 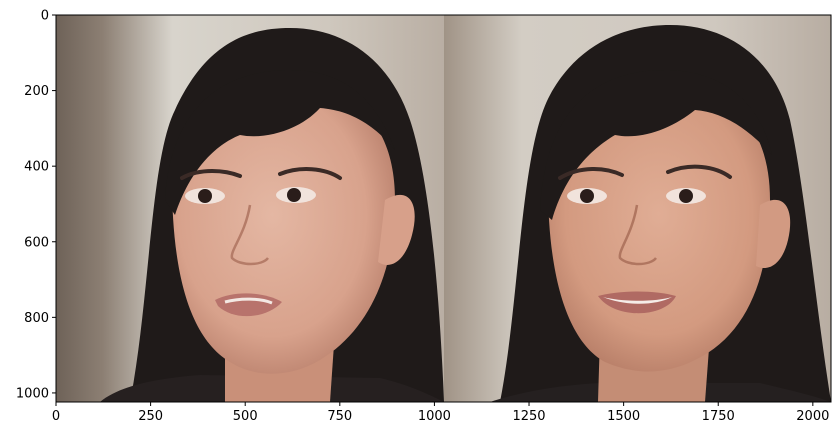 I want to click on y-axis: 0 200 400 600 800 1000, so click(x=36, y=205).